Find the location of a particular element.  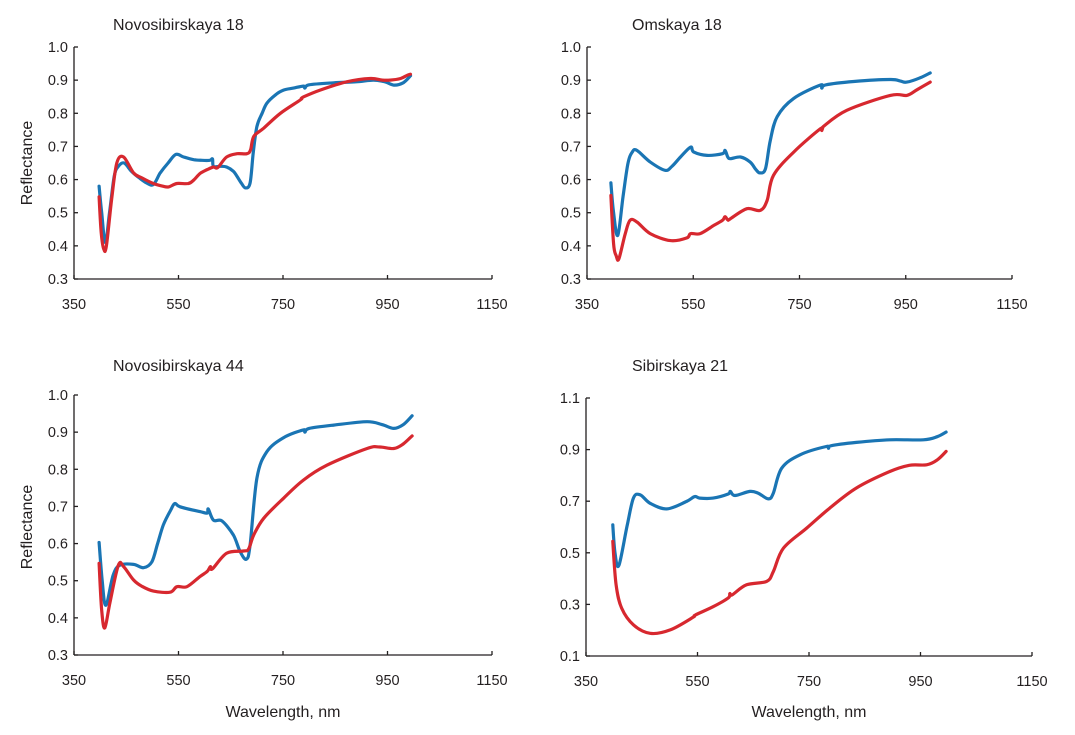

panel-title: Novosibirskaya 18 is located at coordinates (178, 25).